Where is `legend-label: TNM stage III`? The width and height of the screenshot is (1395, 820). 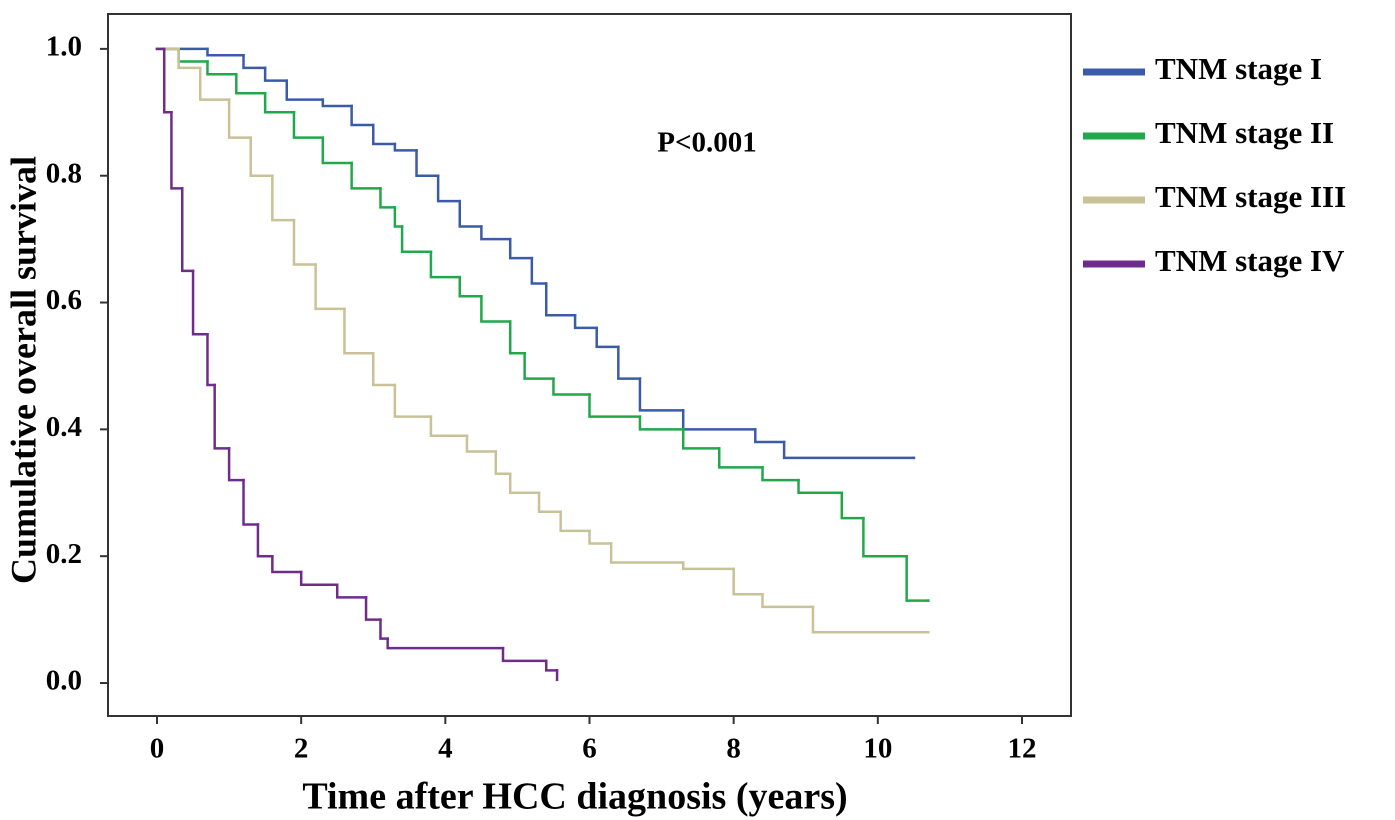
legend-label: TNM stage III is located at coordinates (1250, 196).